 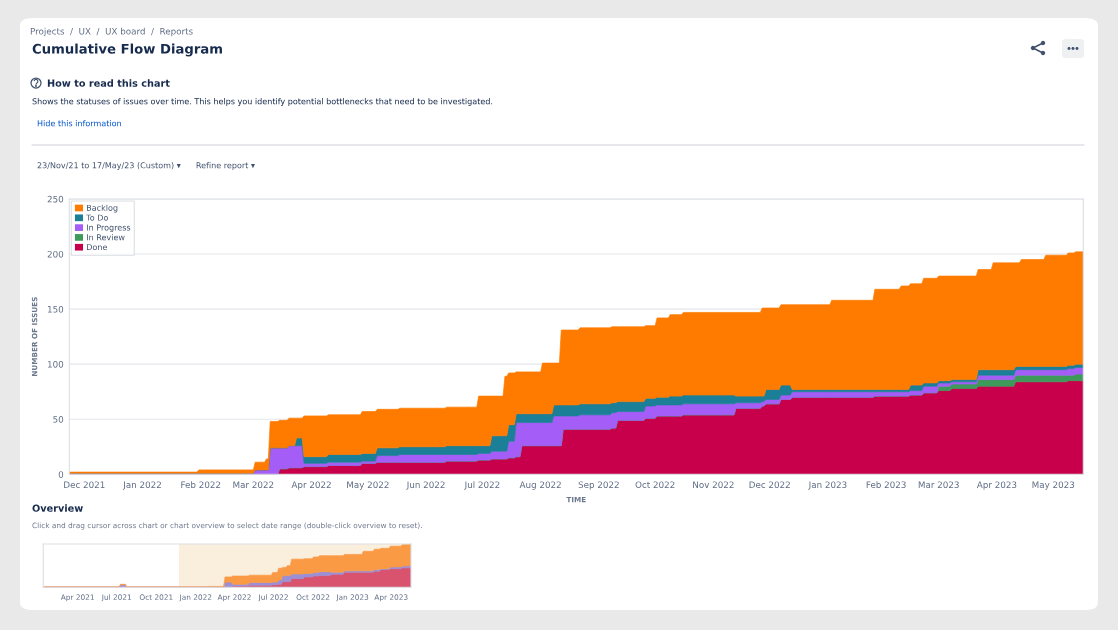 What do you see at coordinates (55, 254) in the screenshot?
I see `y-tick-label: 200` at bounding box center [55, 254].